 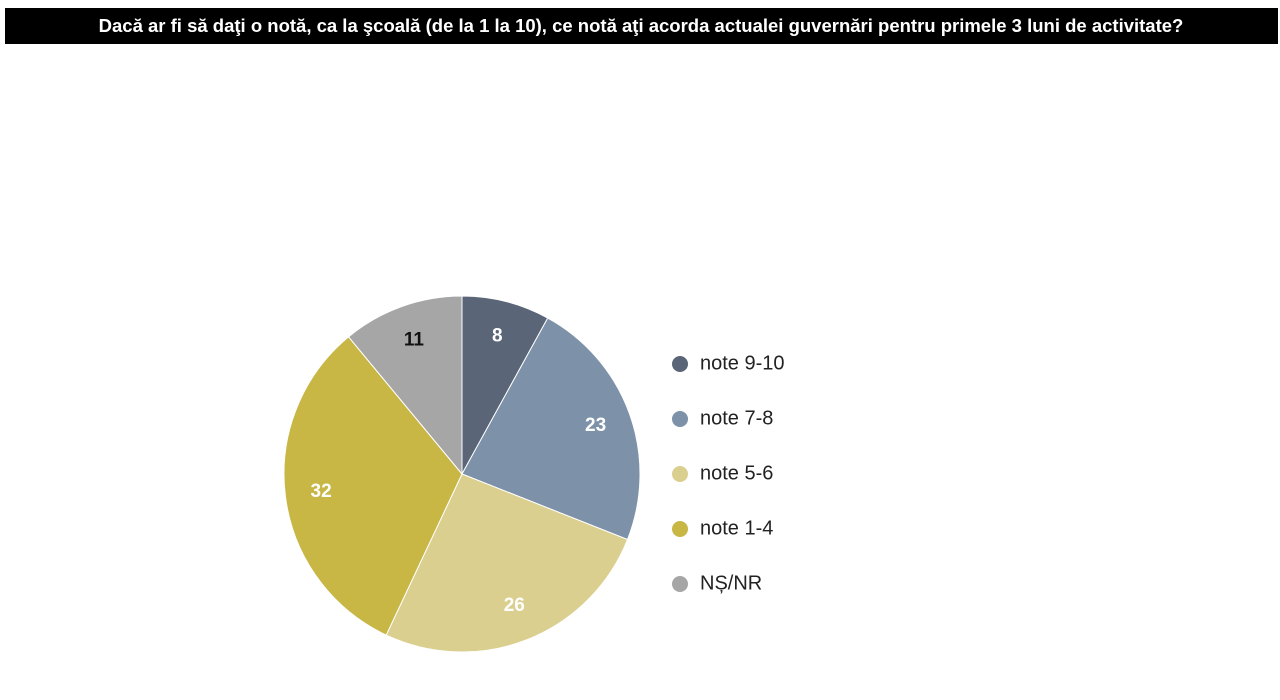 I want to click on legend-label: note 9-10, so click(x=742, y=363).